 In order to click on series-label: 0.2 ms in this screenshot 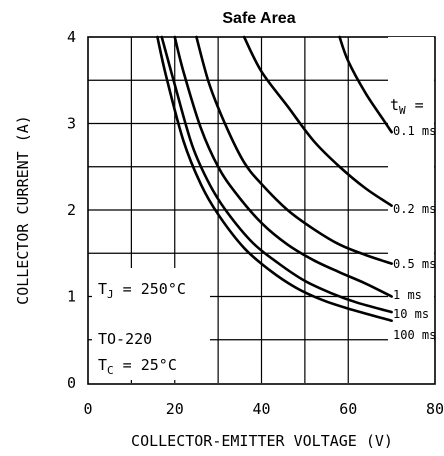, I will do `click(414, 209)`.